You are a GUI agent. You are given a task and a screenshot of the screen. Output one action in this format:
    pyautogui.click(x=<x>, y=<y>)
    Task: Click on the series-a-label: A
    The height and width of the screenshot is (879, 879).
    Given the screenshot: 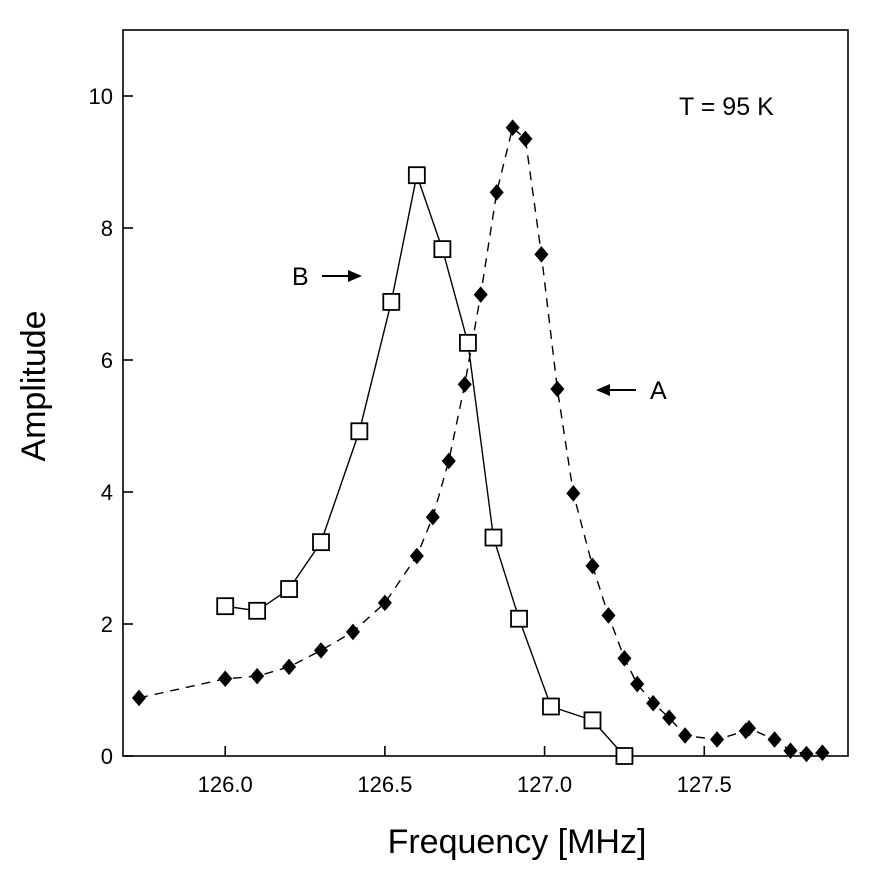 What is the action you would take?
    pyautogui.click(x=658, y=391)
    